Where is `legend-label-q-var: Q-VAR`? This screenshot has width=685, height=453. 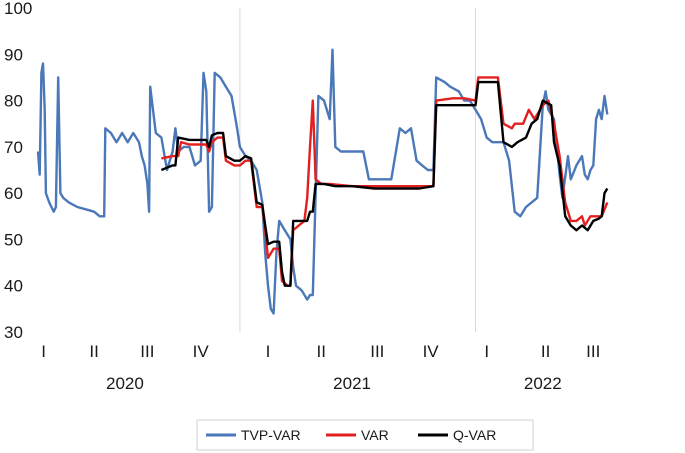
legend-label-q-var: Q-VAR is located at coordinates (474, 435).